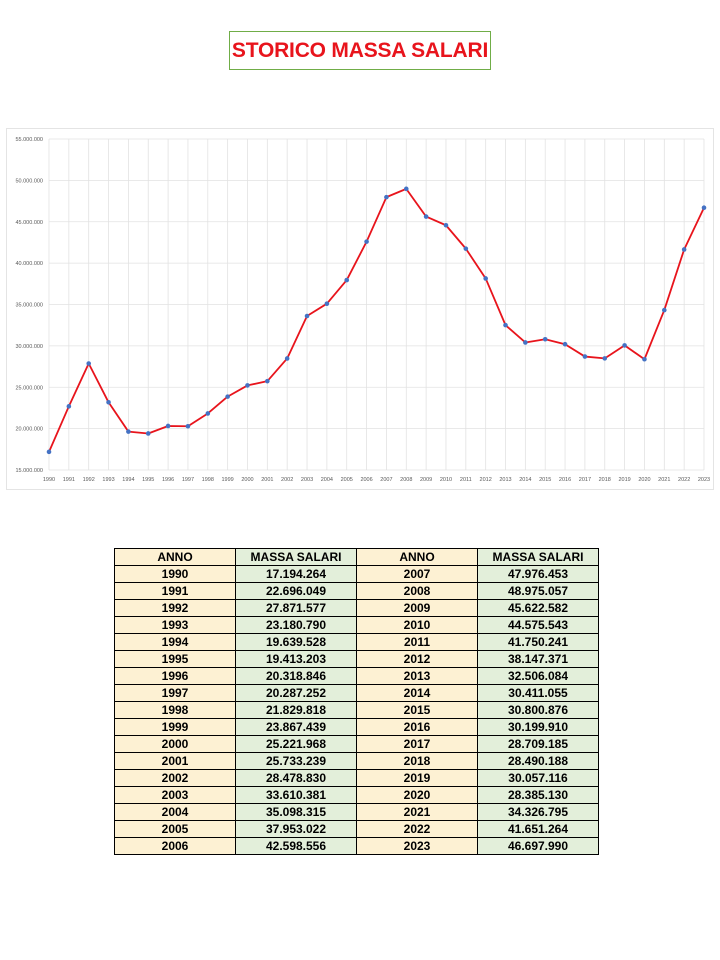  What do you see at coordinates (296, 574) in the screenshot?
I see `cell-massa-salari: 17.194.264` at bounding box center [296, 574].